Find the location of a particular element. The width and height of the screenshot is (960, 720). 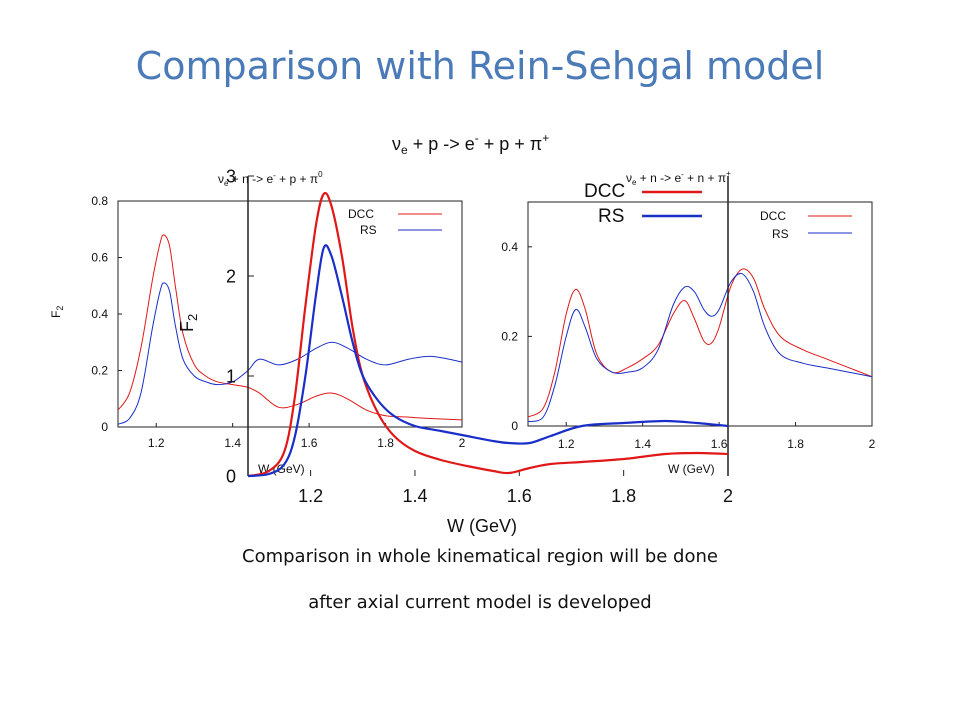

inset-right-frame is located at coordinates (700, 314).